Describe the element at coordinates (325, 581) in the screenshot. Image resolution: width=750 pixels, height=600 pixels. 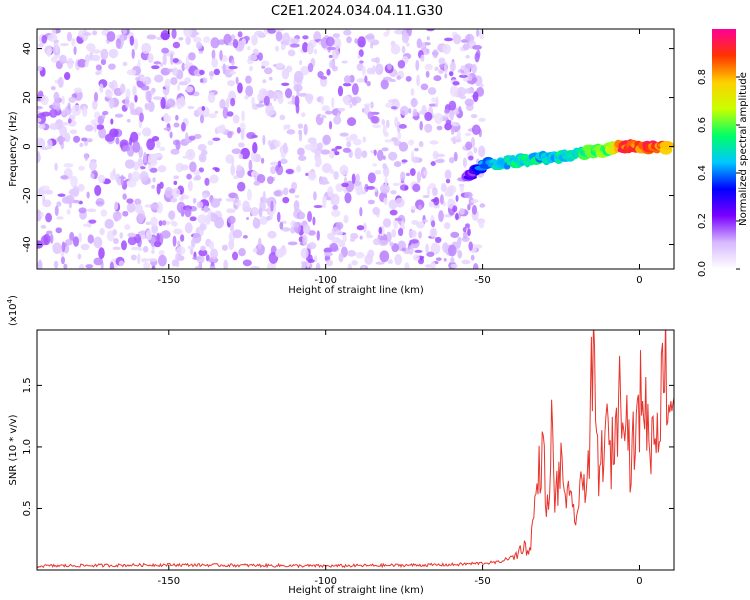
I see `x-tick-label: -100` at that location.